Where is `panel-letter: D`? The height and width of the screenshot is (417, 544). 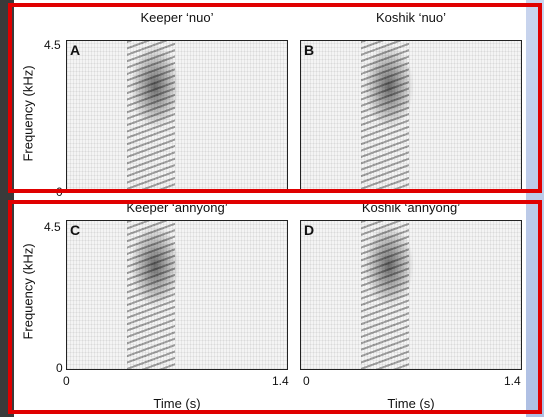 panel-letter: D is located at coordinates (309, 230).